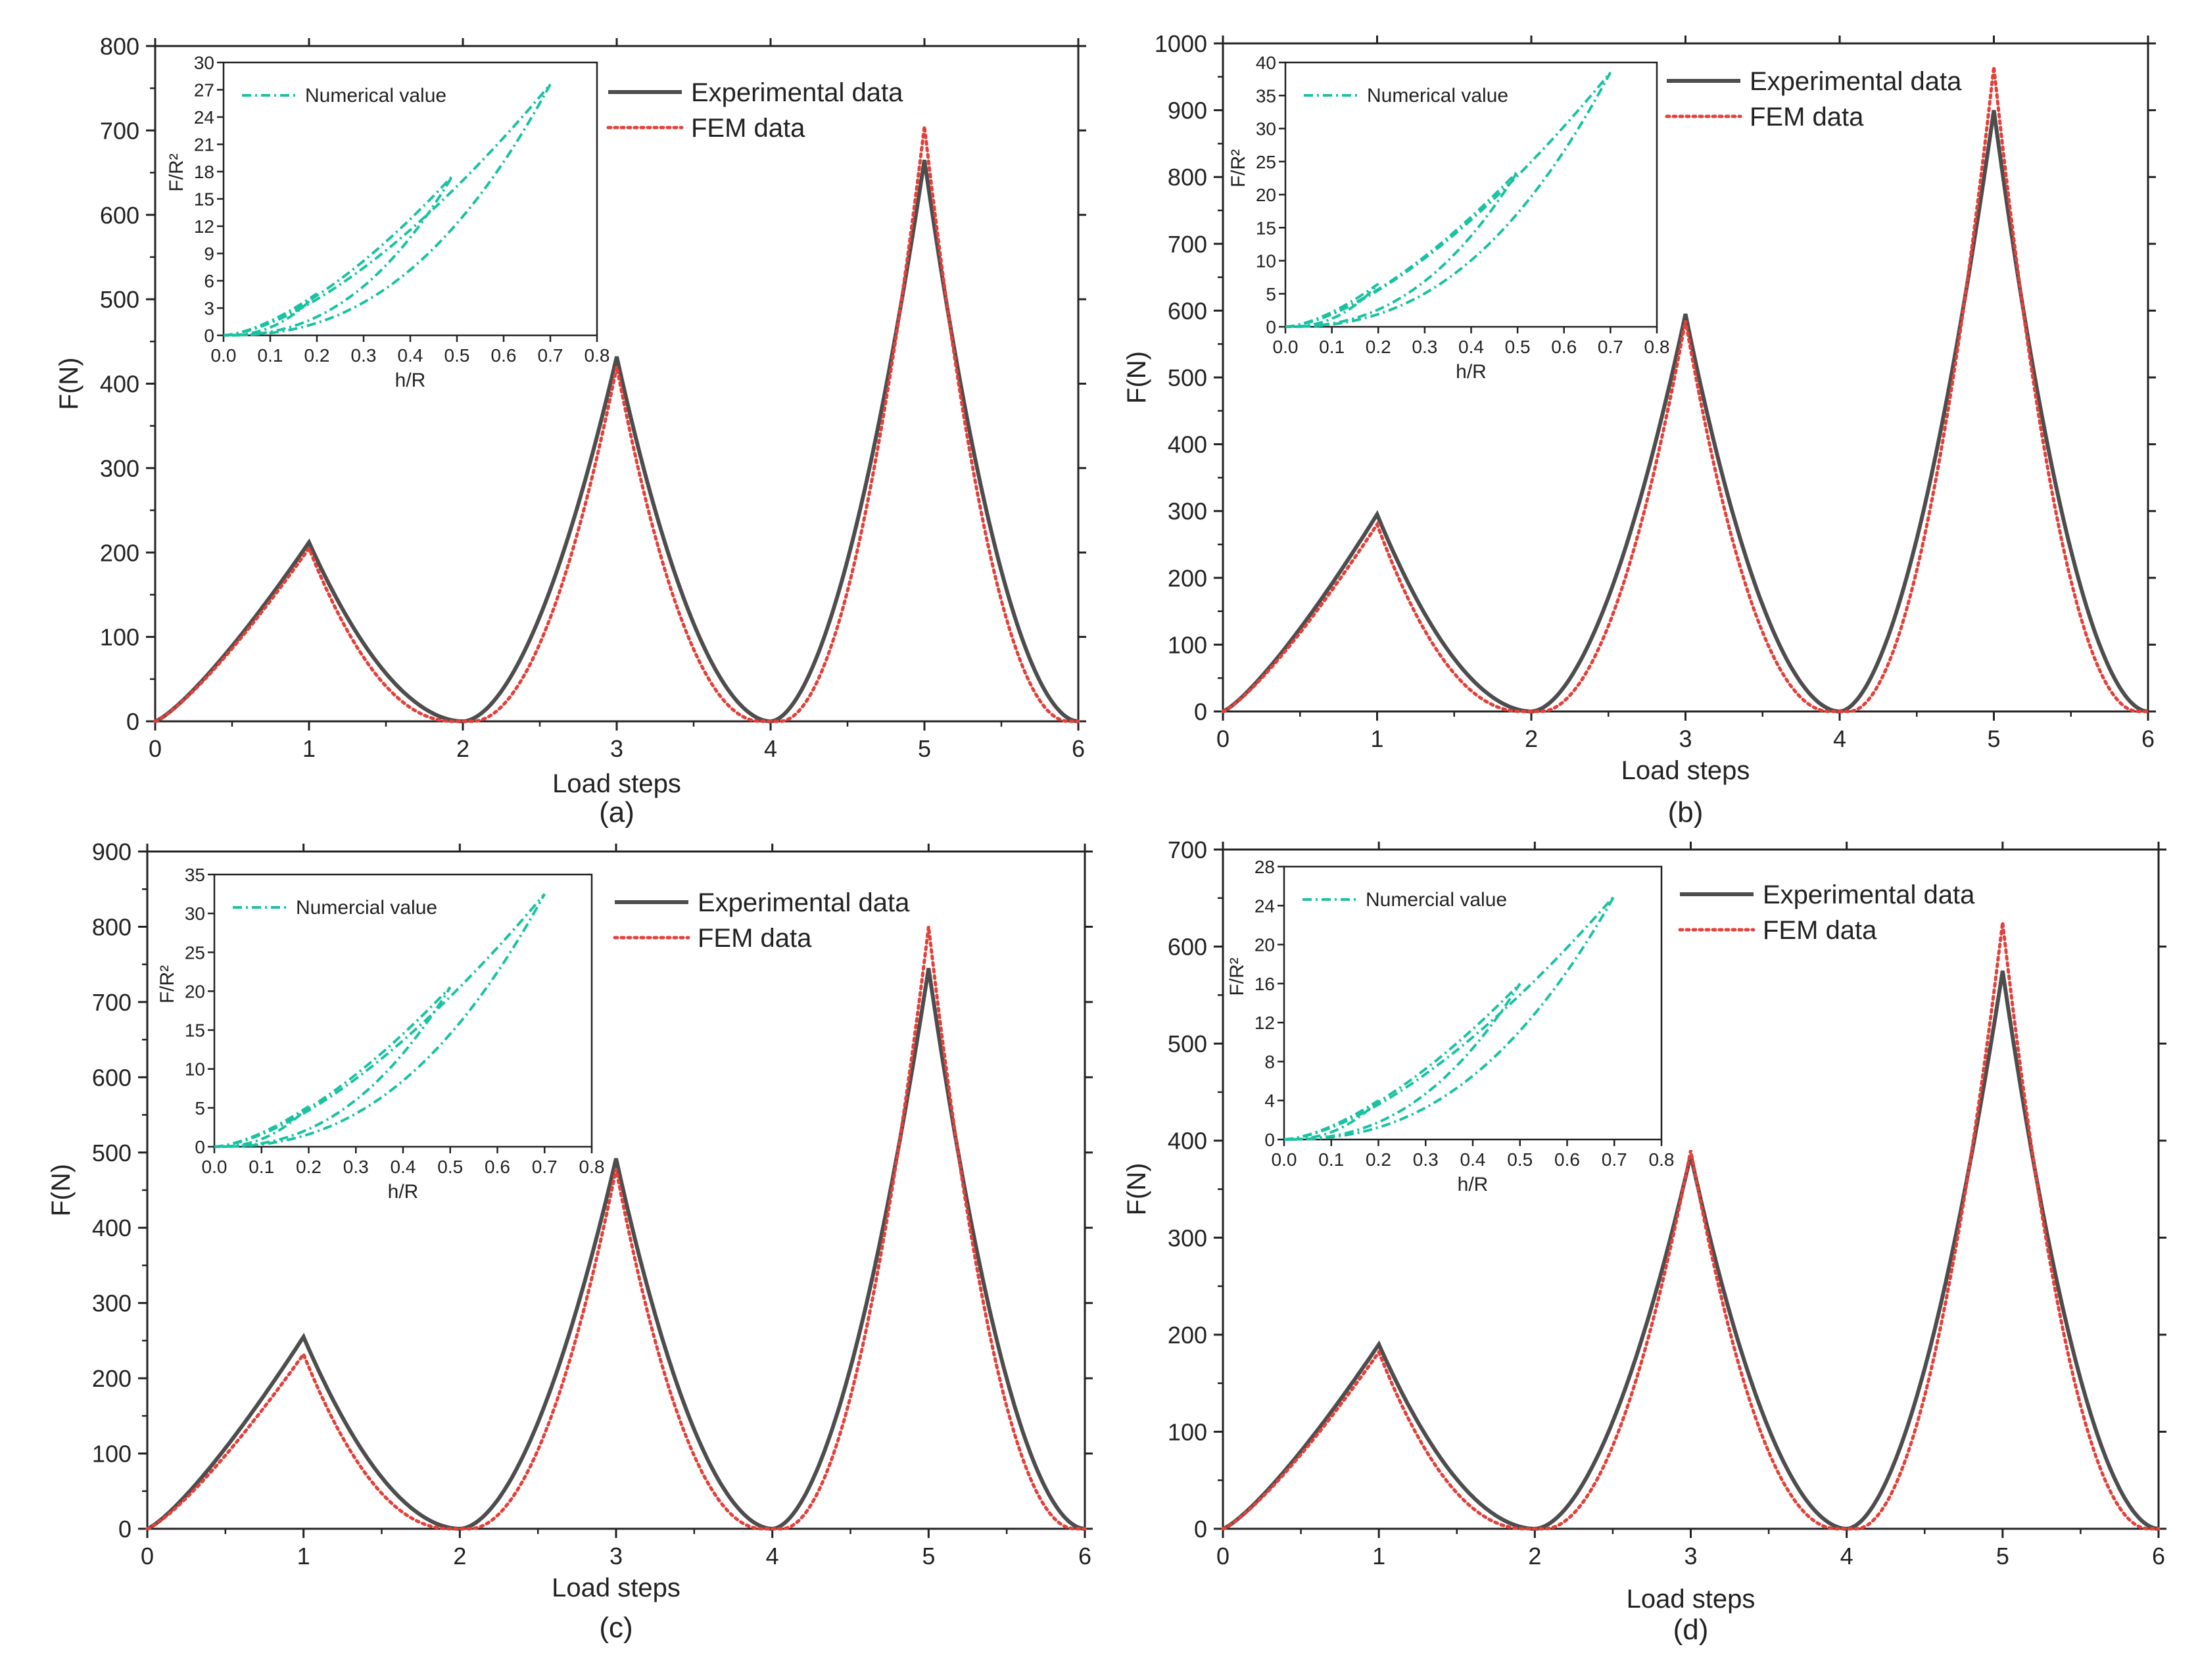  Describe the element at coordinates (1264, 984) in the screenshot. I see `inset-y-tick-label: 16` at that location.